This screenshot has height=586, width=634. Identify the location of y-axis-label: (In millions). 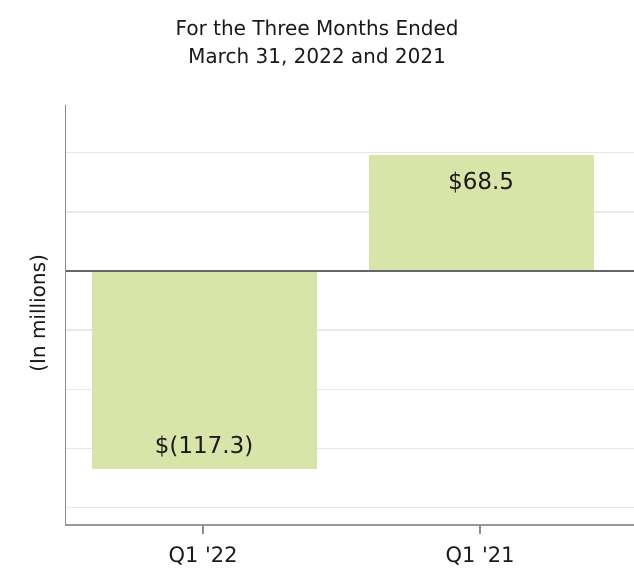
(38, 313).